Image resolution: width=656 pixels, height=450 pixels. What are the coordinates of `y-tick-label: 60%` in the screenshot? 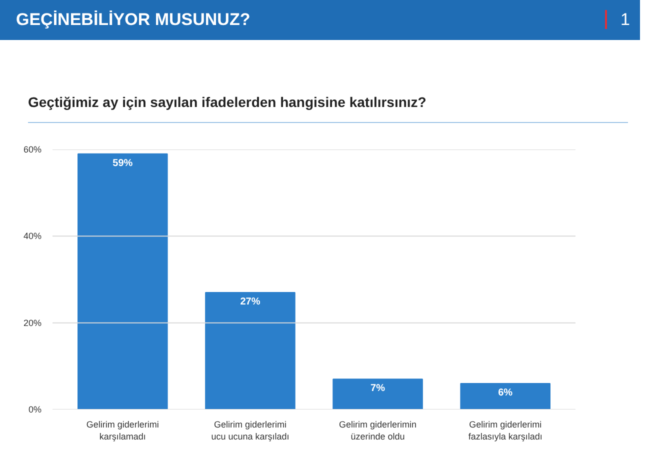 It's located at (32, 149).